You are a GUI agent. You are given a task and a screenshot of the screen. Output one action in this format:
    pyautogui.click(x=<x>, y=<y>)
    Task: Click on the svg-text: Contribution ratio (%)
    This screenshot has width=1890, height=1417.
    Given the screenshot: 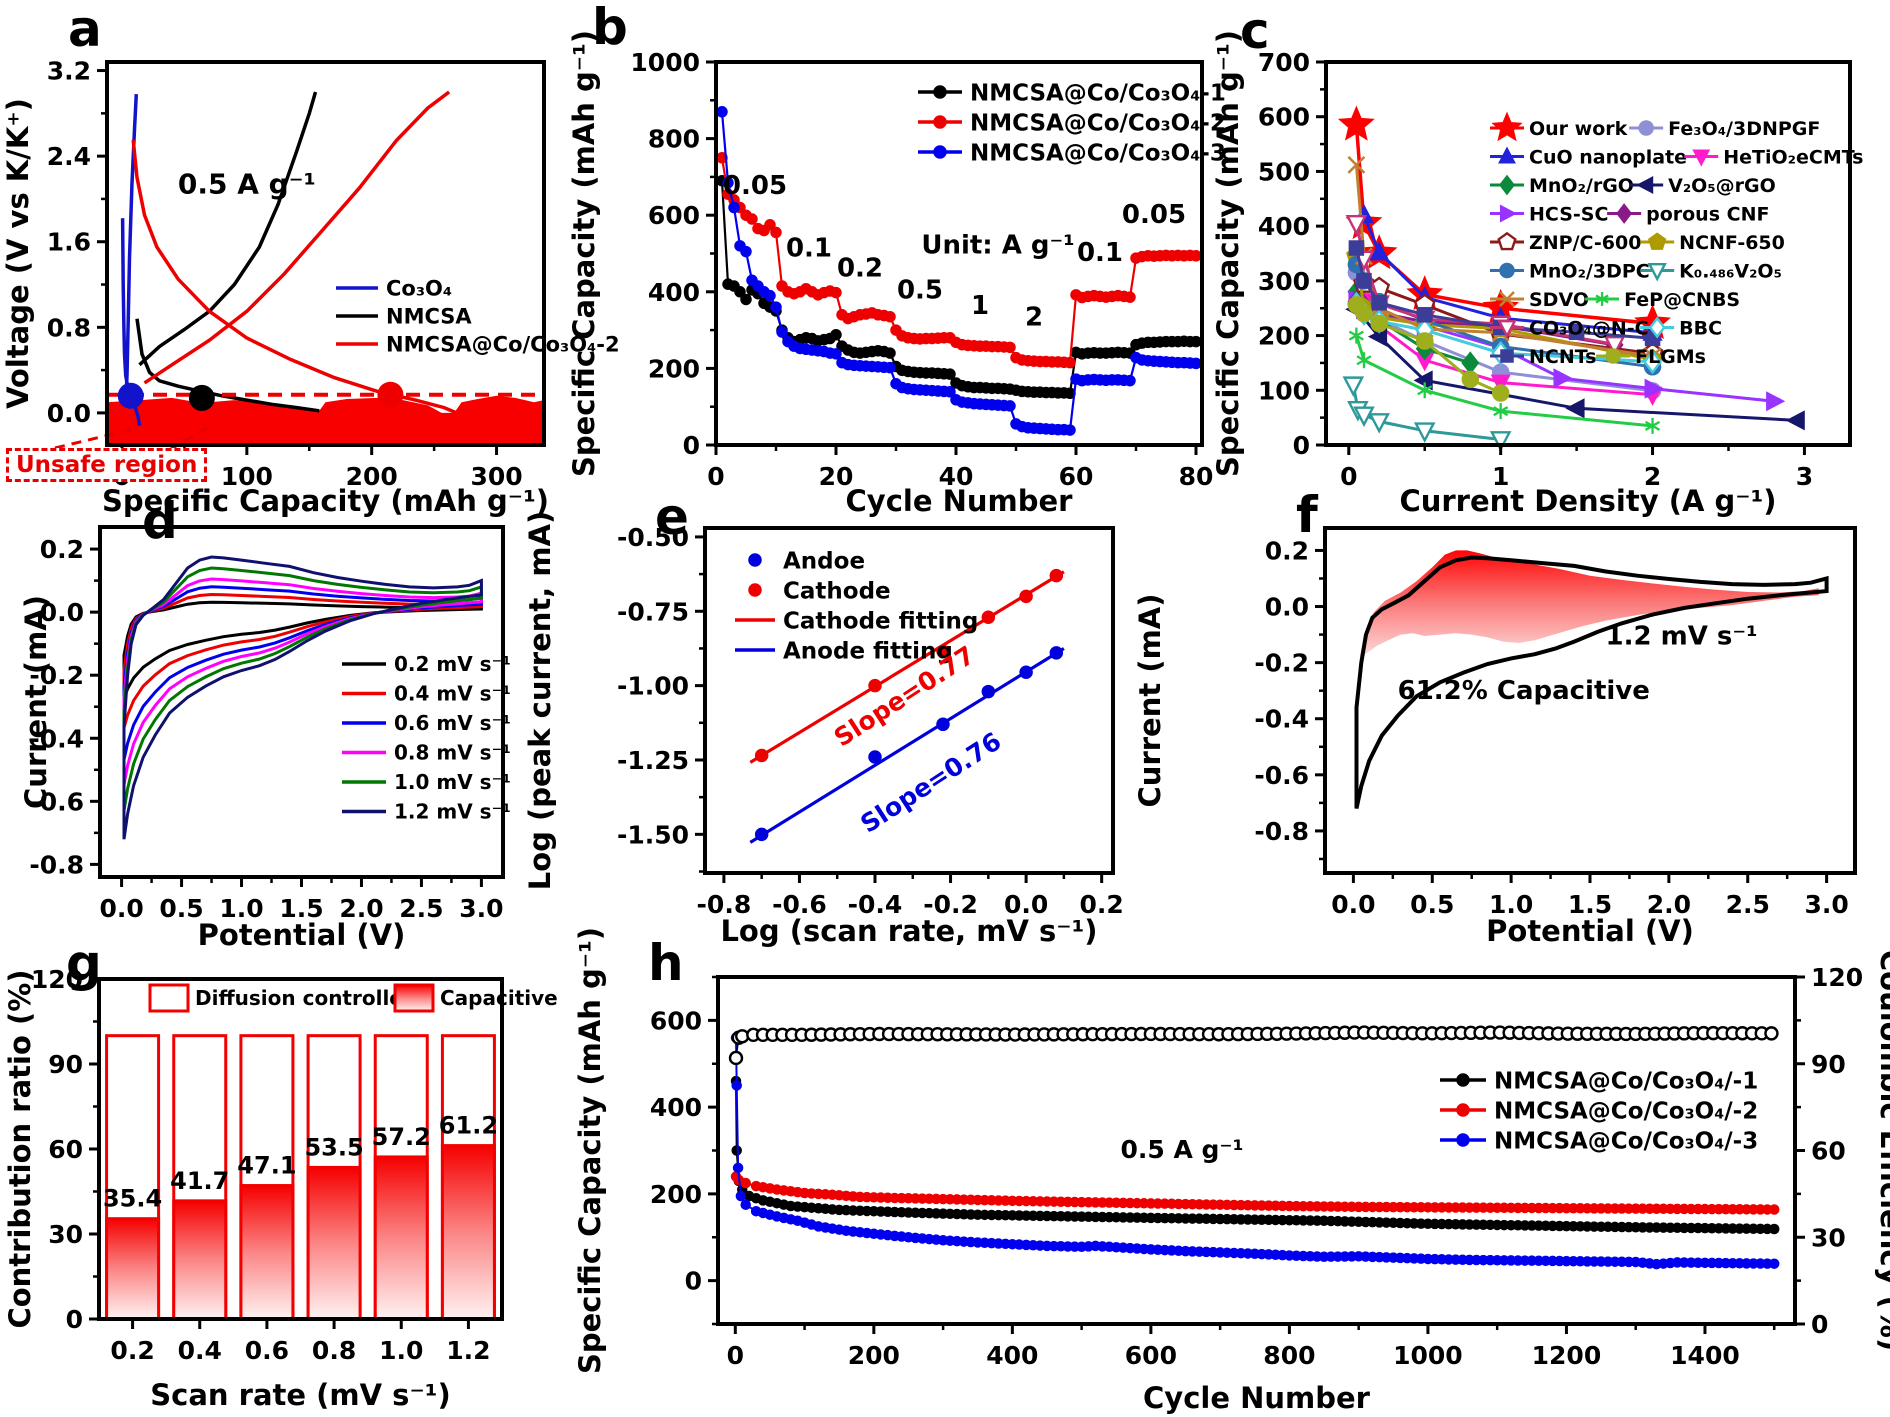 What is the action you would take?
    pyautogui.click(x=20, y=1148)
    